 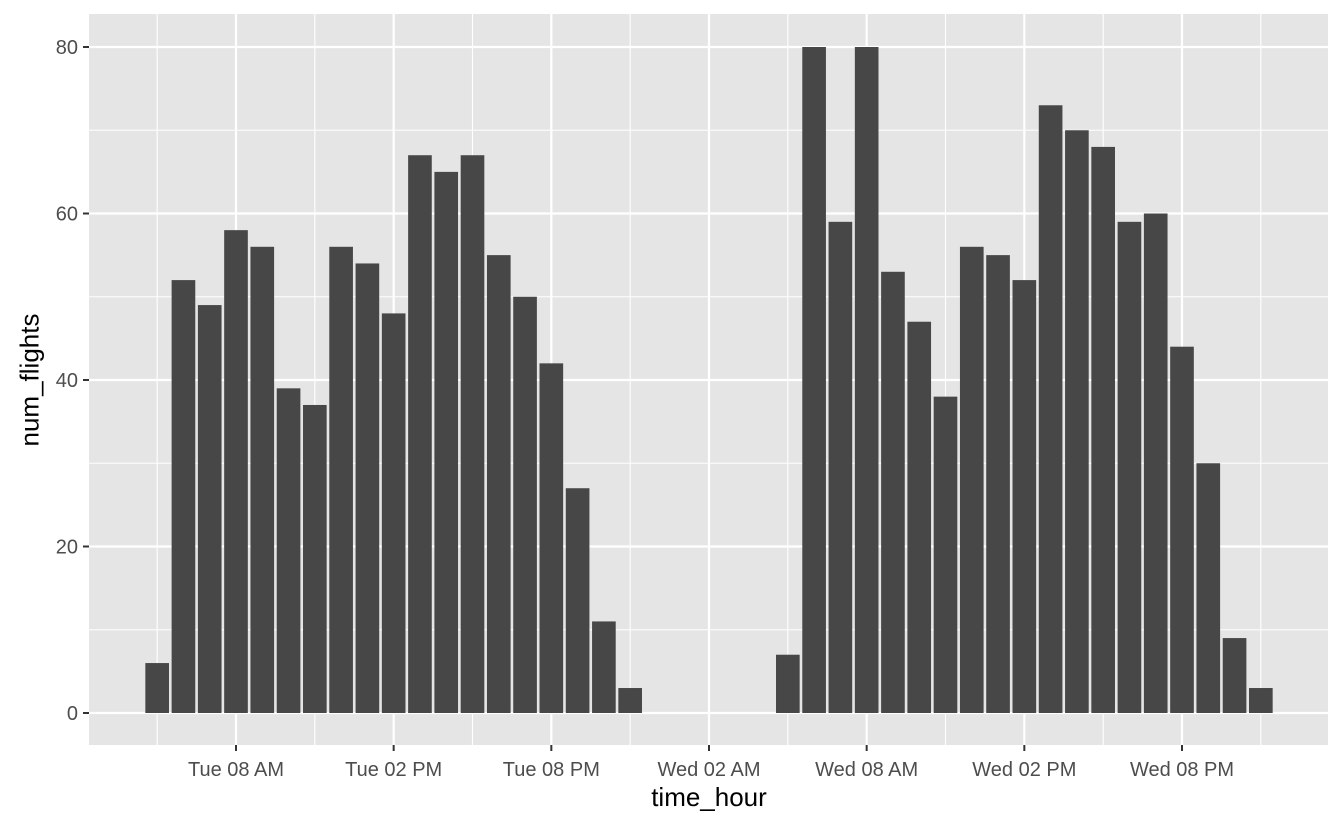 I want to click on y-tick-label: 40, so click(x=67, y=381).